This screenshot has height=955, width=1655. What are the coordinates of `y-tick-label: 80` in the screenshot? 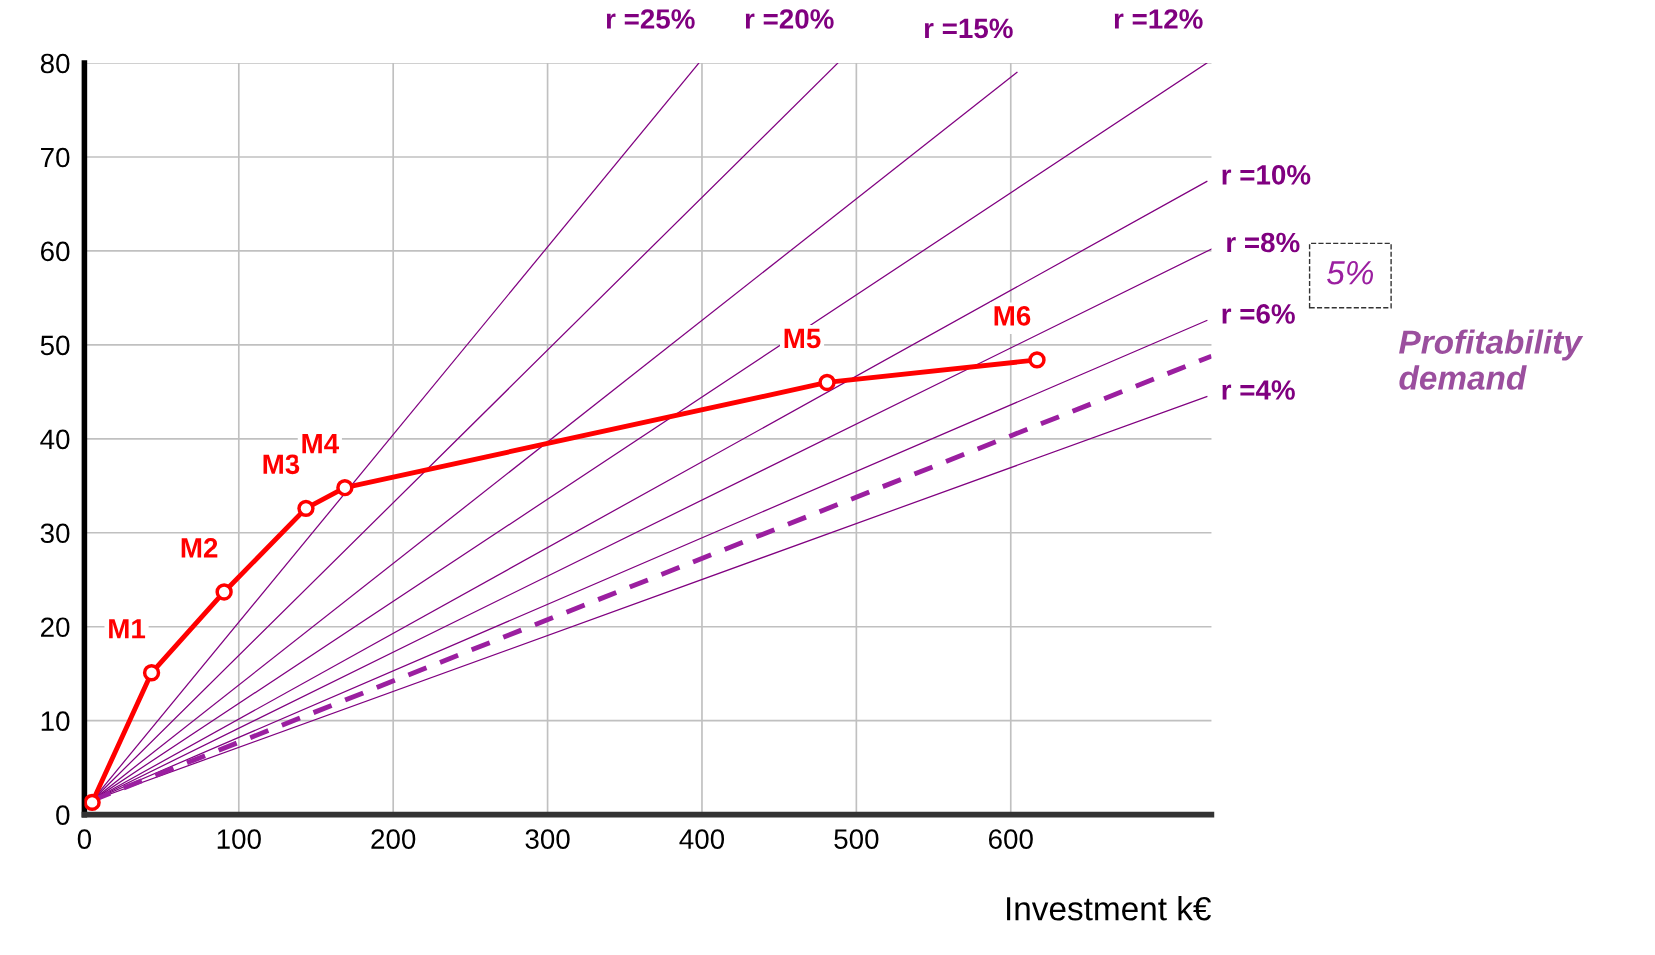 It's located at (55, 63).